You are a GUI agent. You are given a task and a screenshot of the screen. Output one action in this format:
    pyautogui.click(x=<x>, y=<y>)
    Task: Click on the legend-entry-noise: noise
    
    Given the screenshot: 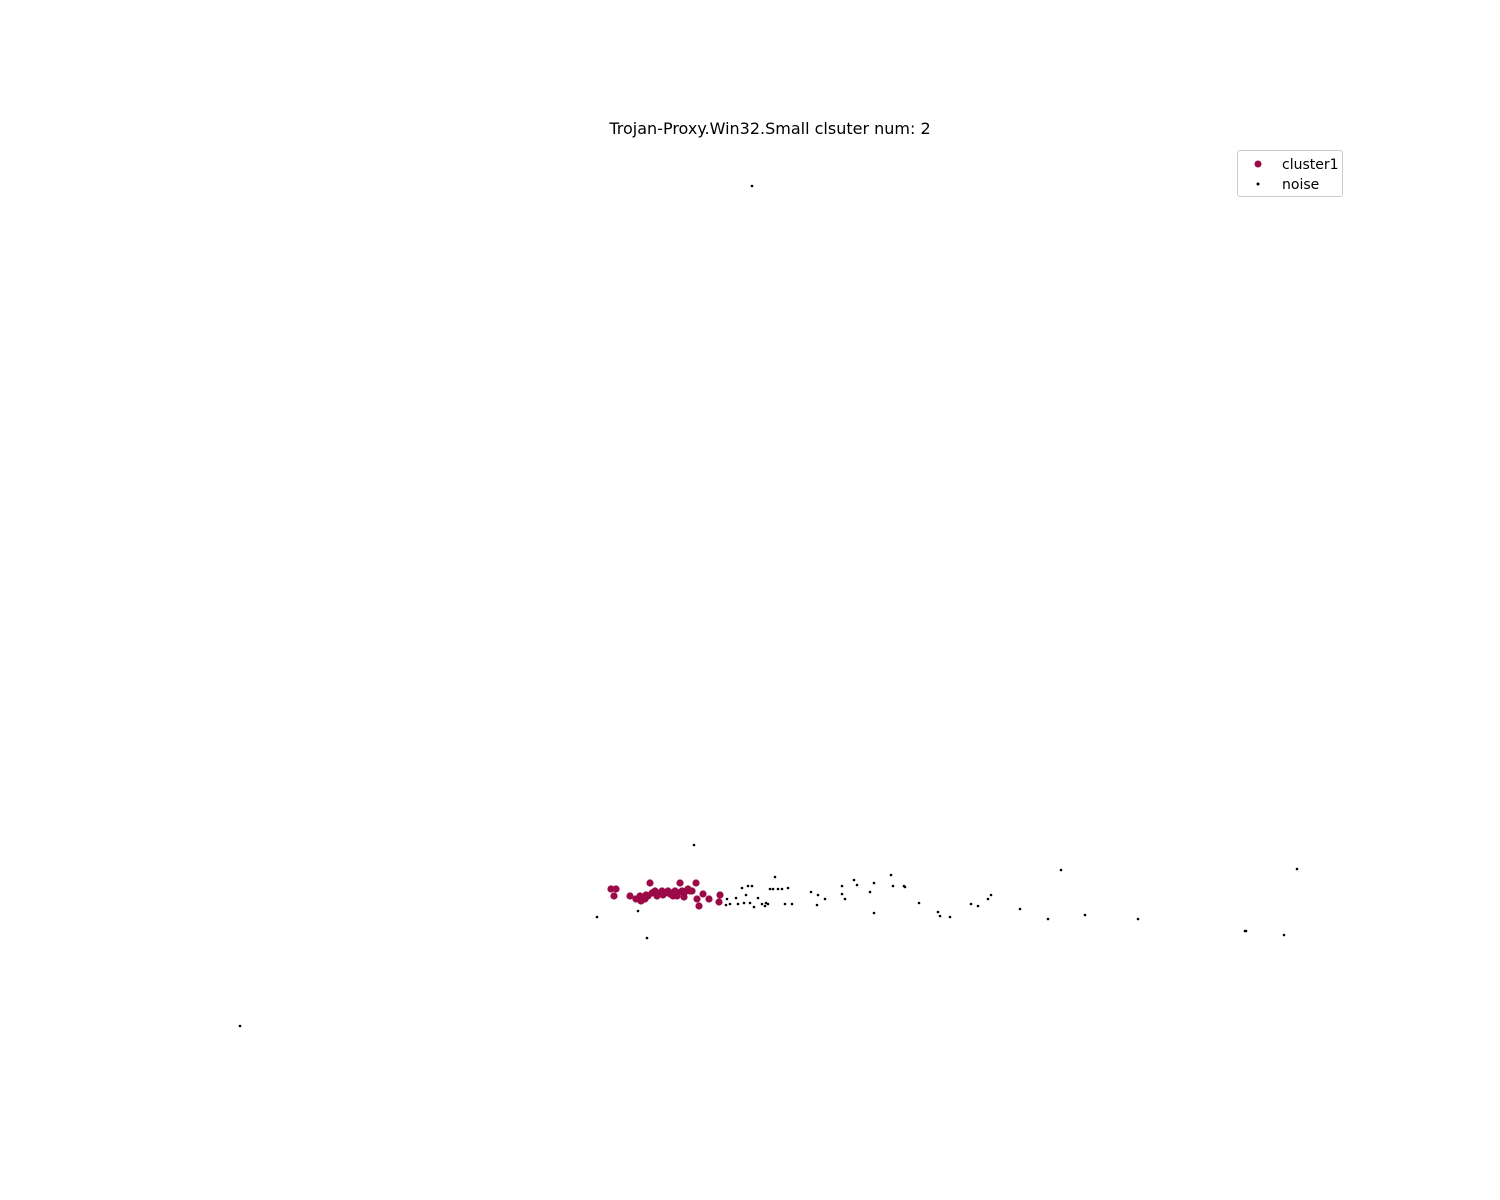 What is the action you would take?
    pyautogui.click(x=1290, y=184)
    